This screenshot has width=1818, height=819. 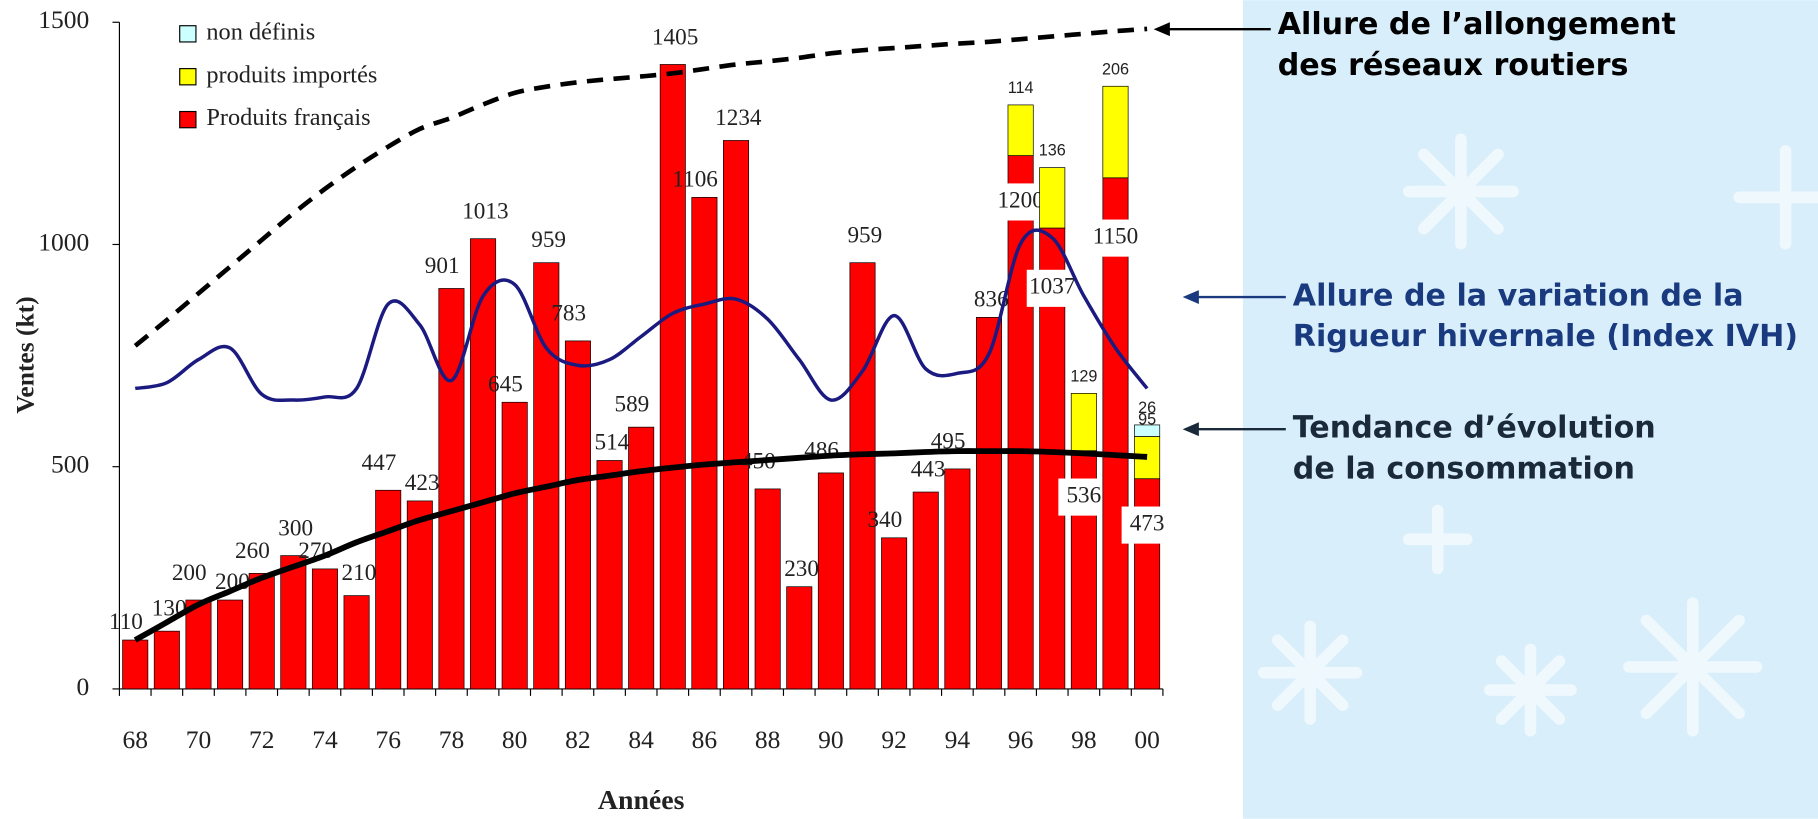 I want to click on x-tick-label: 70, so click(x=199, y=739).